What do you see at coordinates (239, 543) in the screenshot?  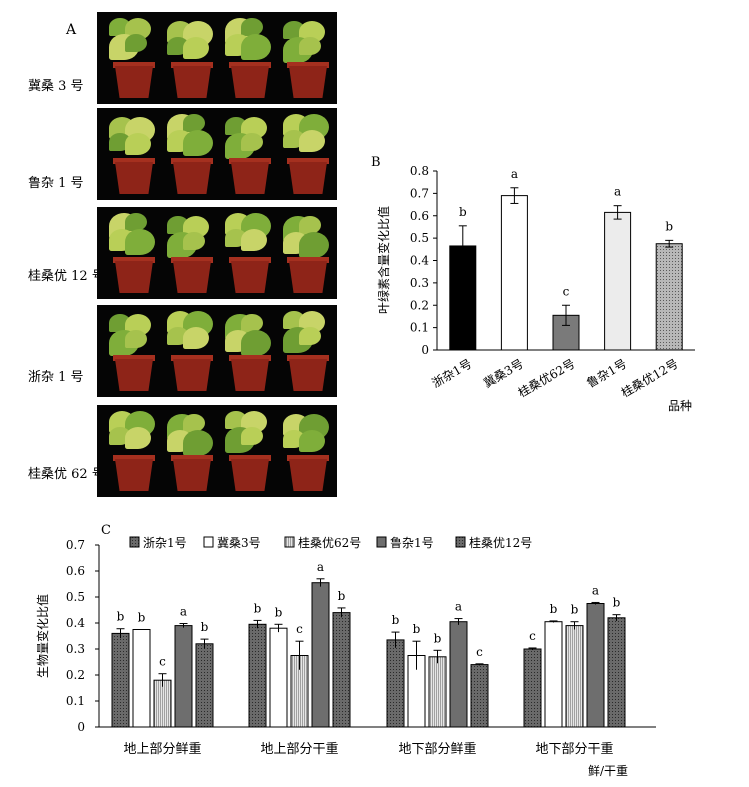 I see `legend-label: 冀桑3号` at bounding box center [239, 543].